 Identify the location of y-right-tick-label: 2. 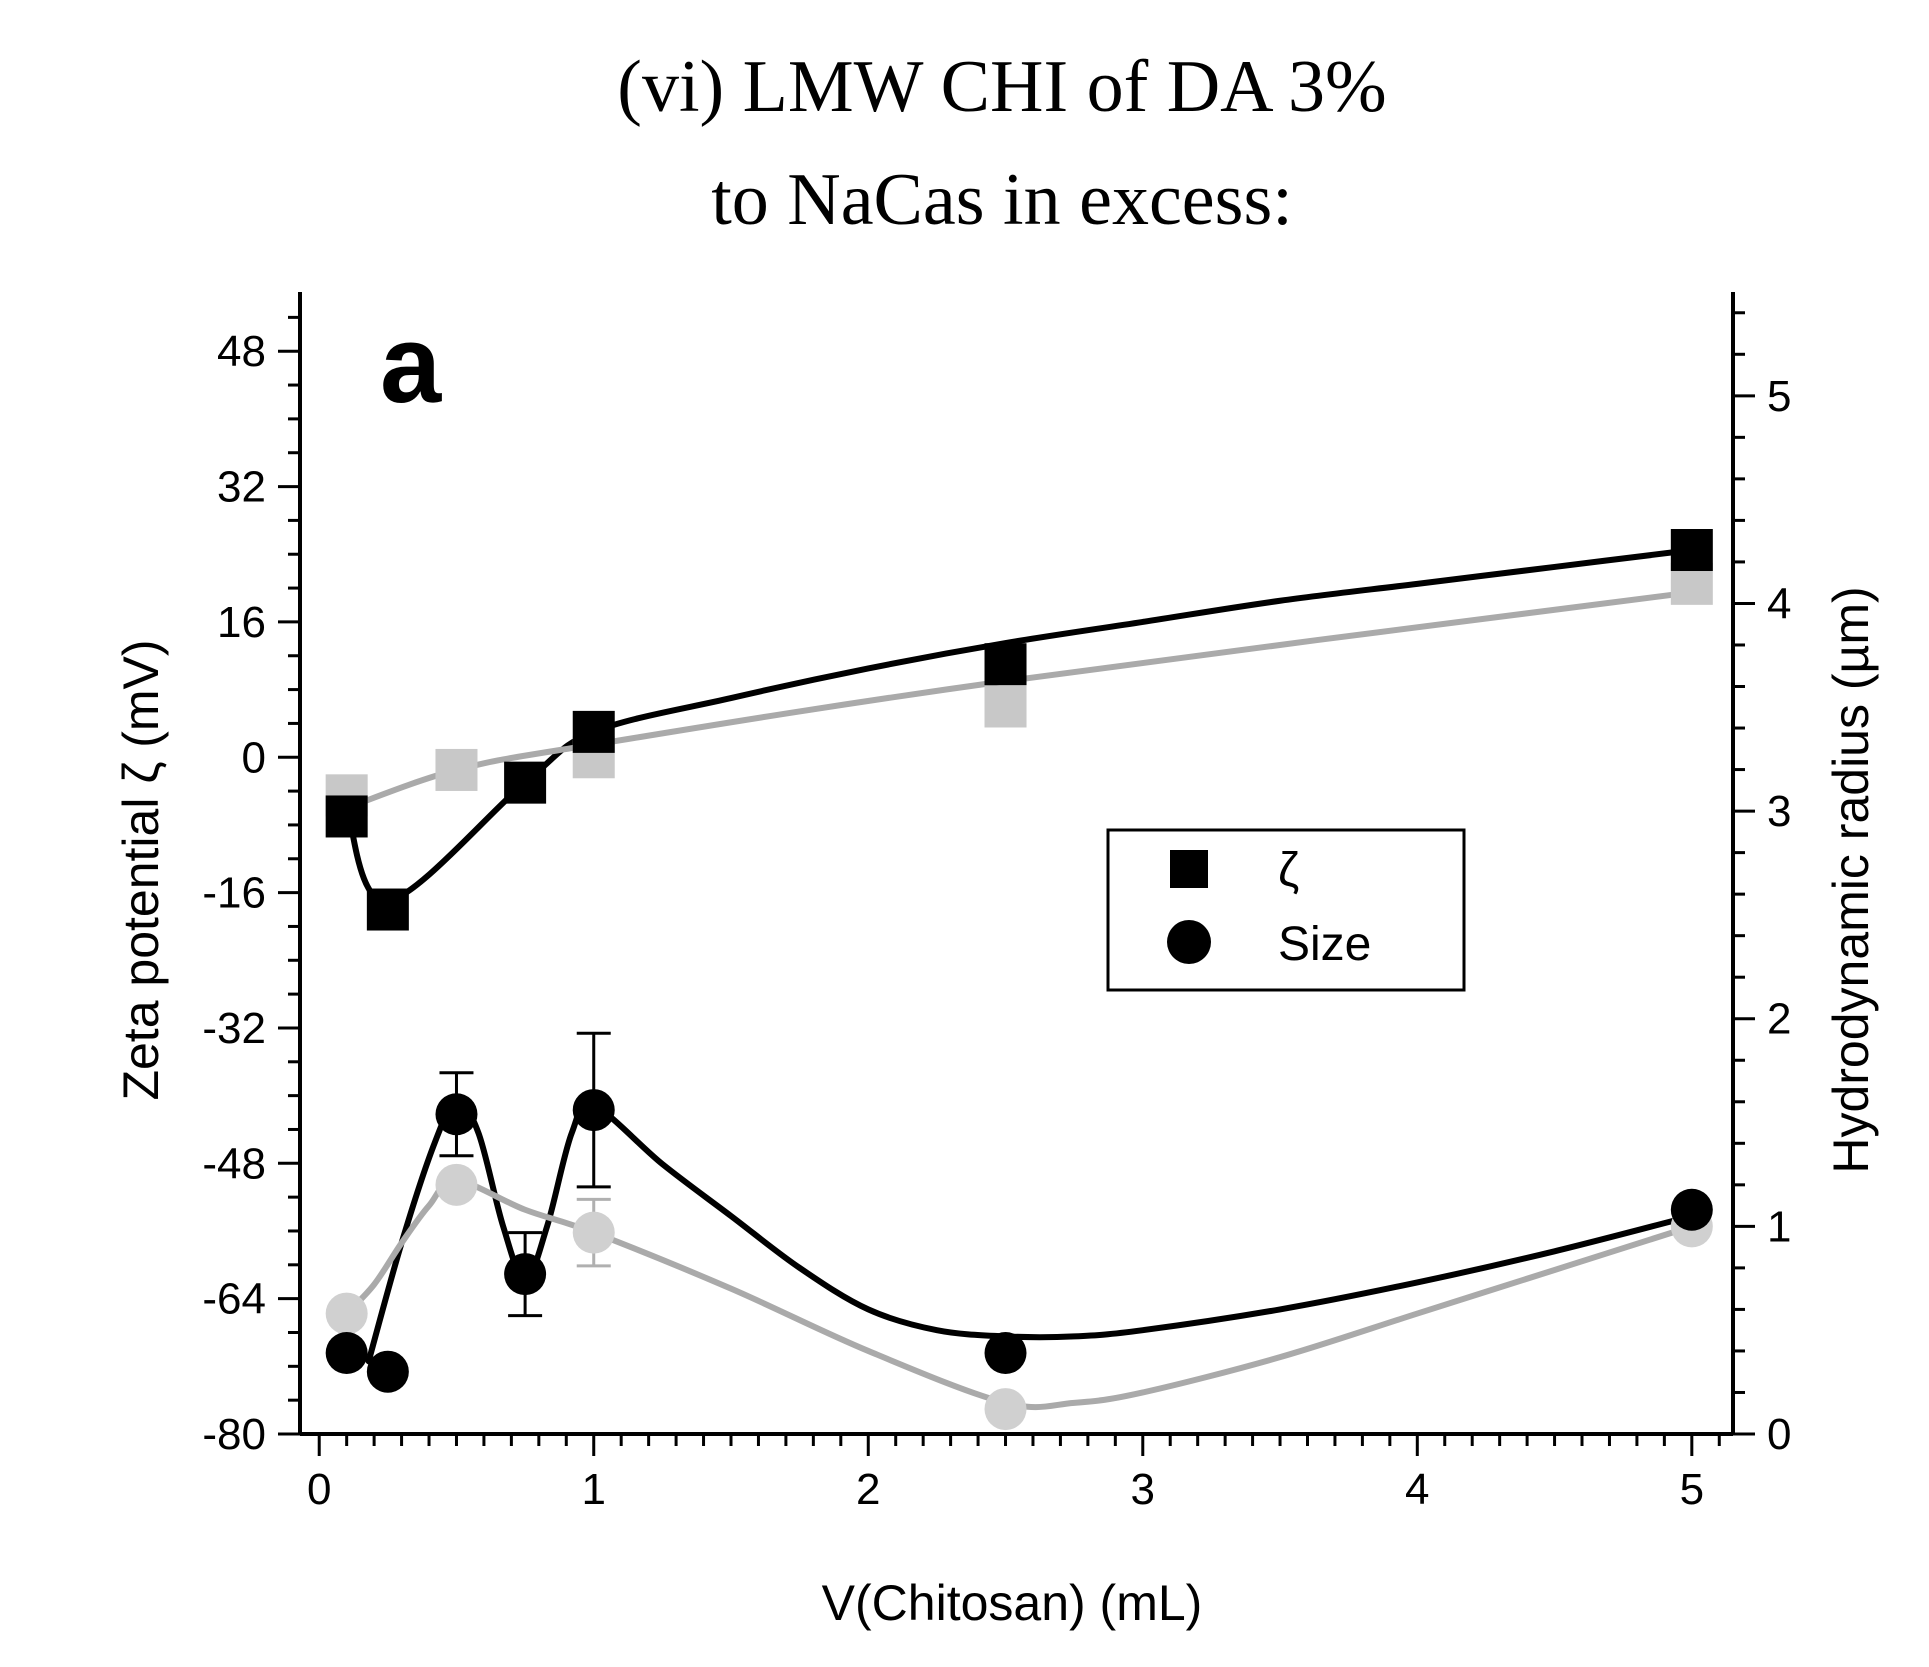
(1779, 1019).